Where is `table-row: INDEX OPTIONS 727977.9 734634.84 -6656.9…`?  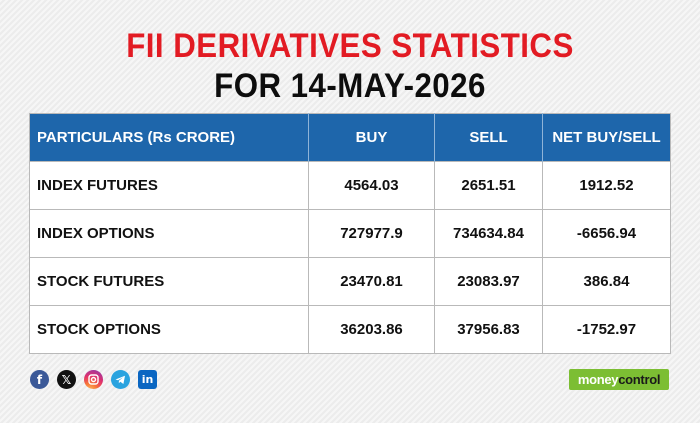 table-row: INDEX OPTIONS 727977.9 734634.84 -6656.9… is located at coordinates (350, 233).